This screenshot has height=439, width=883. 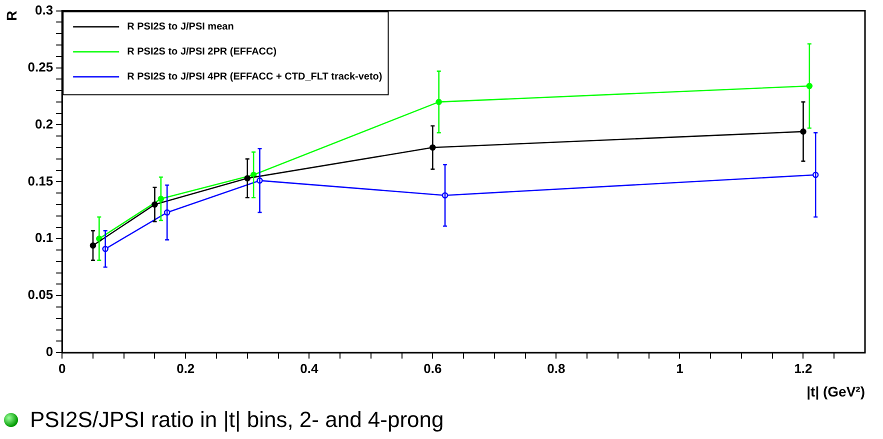 I want to click on legend-label: R PSI2S to J/PSI mean, so click(x=180, y=27).